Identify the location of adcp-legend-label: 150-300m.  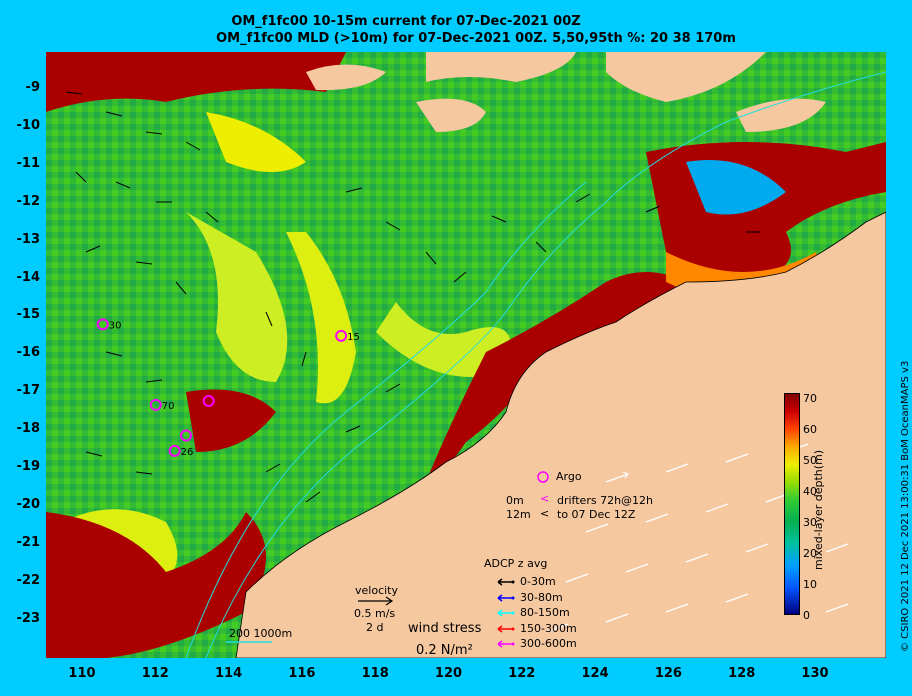
(548, 628).